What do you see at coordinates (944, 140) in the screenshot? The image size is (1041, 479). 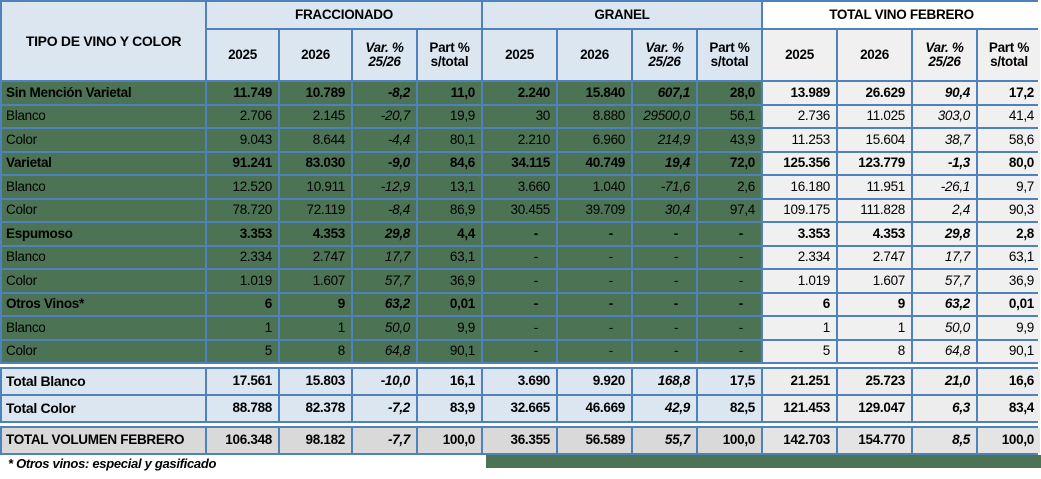 I see `data-cell: 38,7` at bounding box center [944, 140].